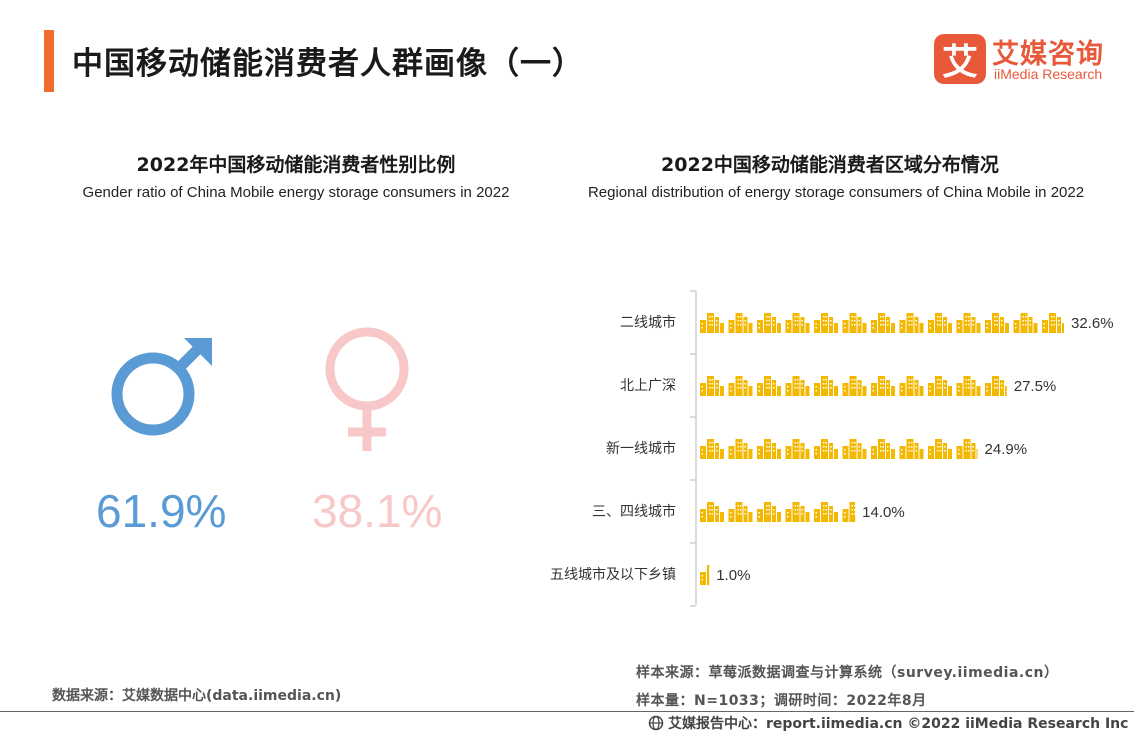  Describe the element at coordinates (656, 723) in the screenshot. I see `globe-icon` at that location.